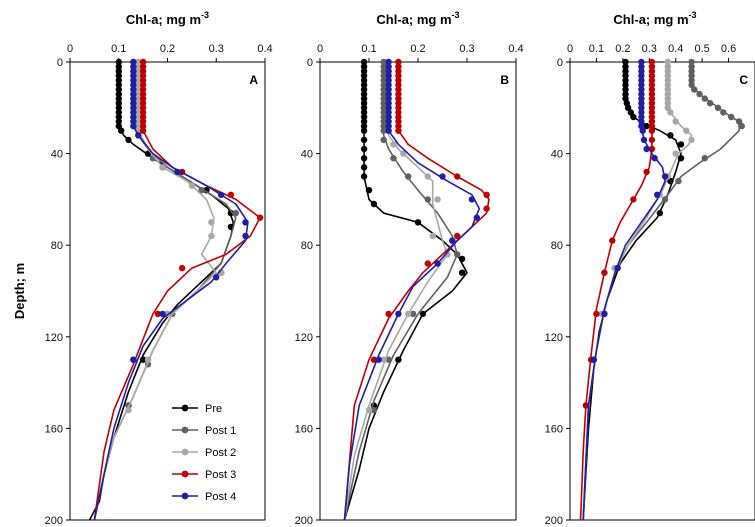 This screenshot has height=527, width=755. I want to click on y-tick-label: 120, so click(54, 338).